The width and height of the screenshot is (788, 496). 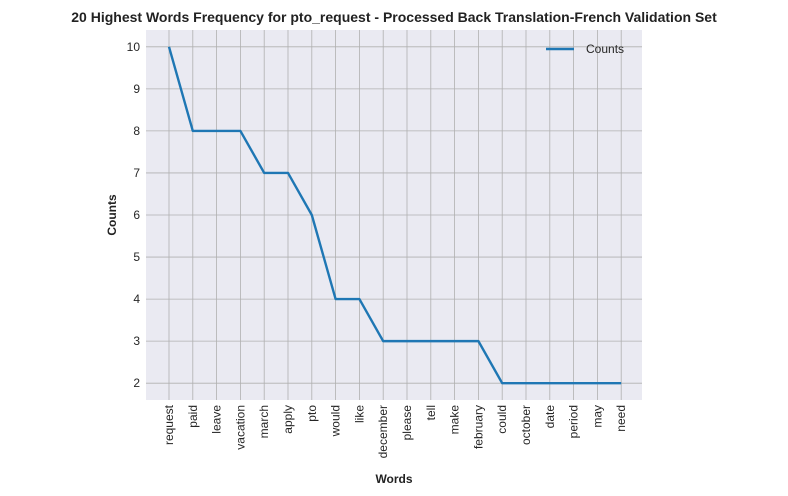 I want to click on x-tick-label-december: december, so click(x=383, y=431).